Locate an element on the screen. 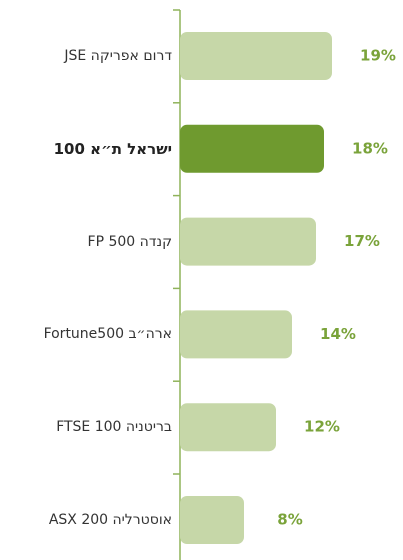  value-label: 14% is located at coordinates (338, 334).